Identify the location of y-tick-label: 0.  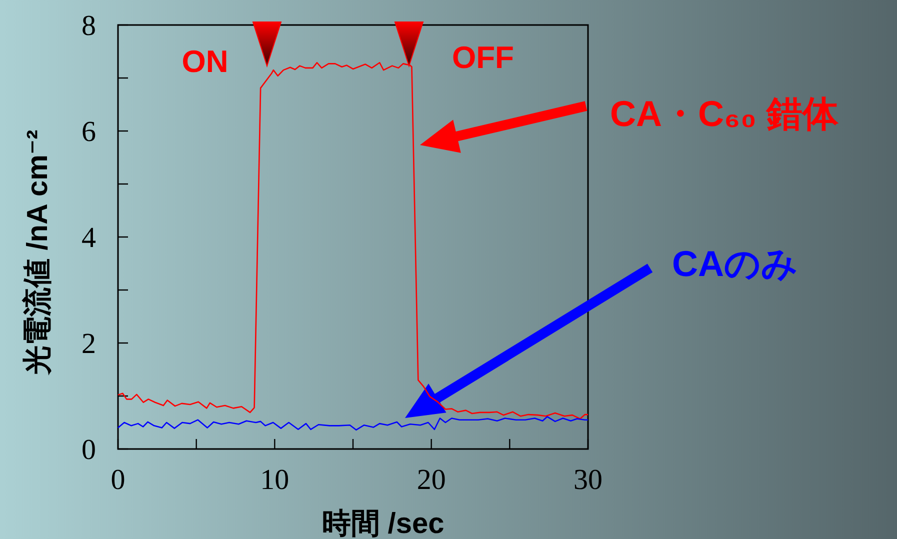
(89, 450).